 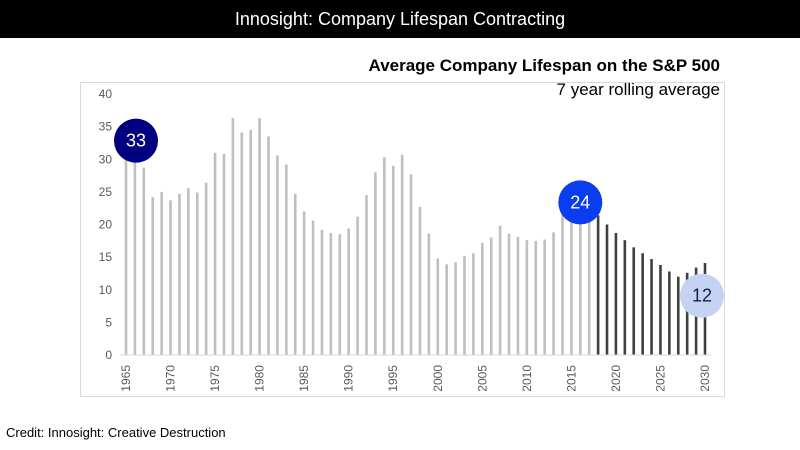 I want to click on x-tick-label: 2010, so click(x=527, y=378).